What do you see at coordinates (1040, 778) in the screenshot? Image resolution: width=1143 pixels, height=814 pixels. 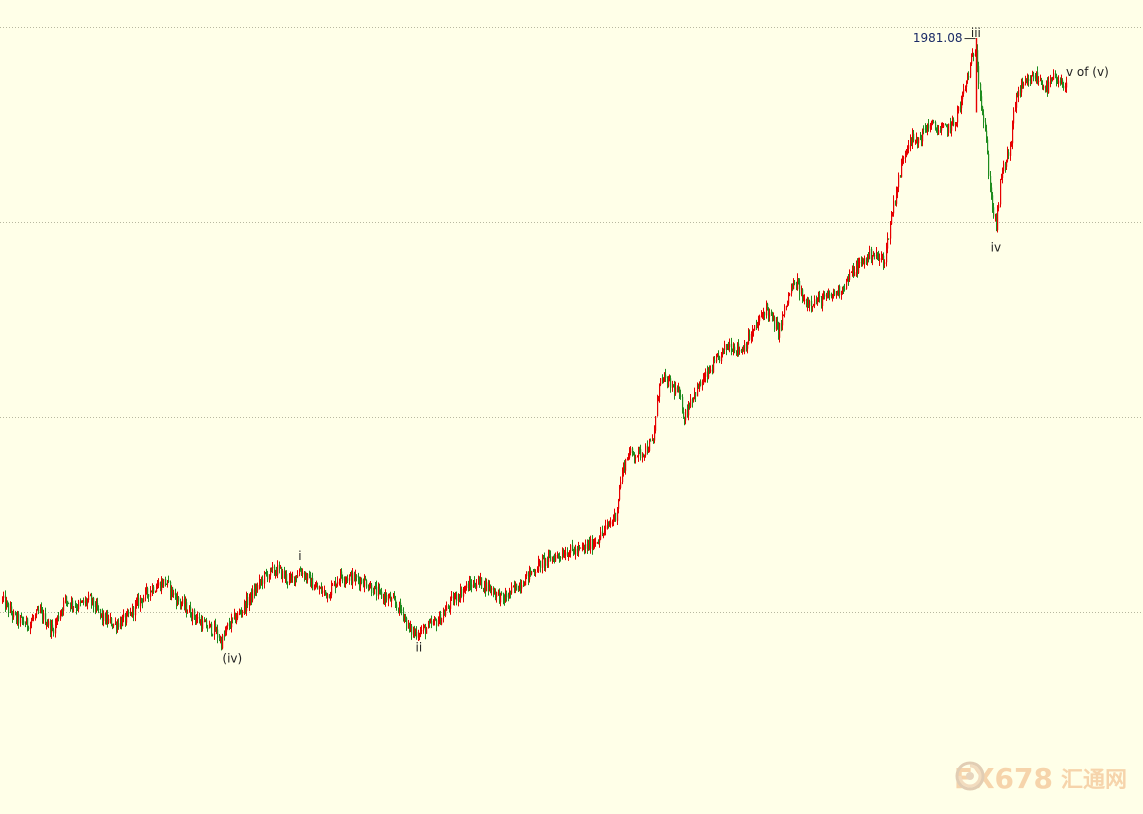 I see `watermark: FX678 汇通网` at bounding box center [1040, 778].